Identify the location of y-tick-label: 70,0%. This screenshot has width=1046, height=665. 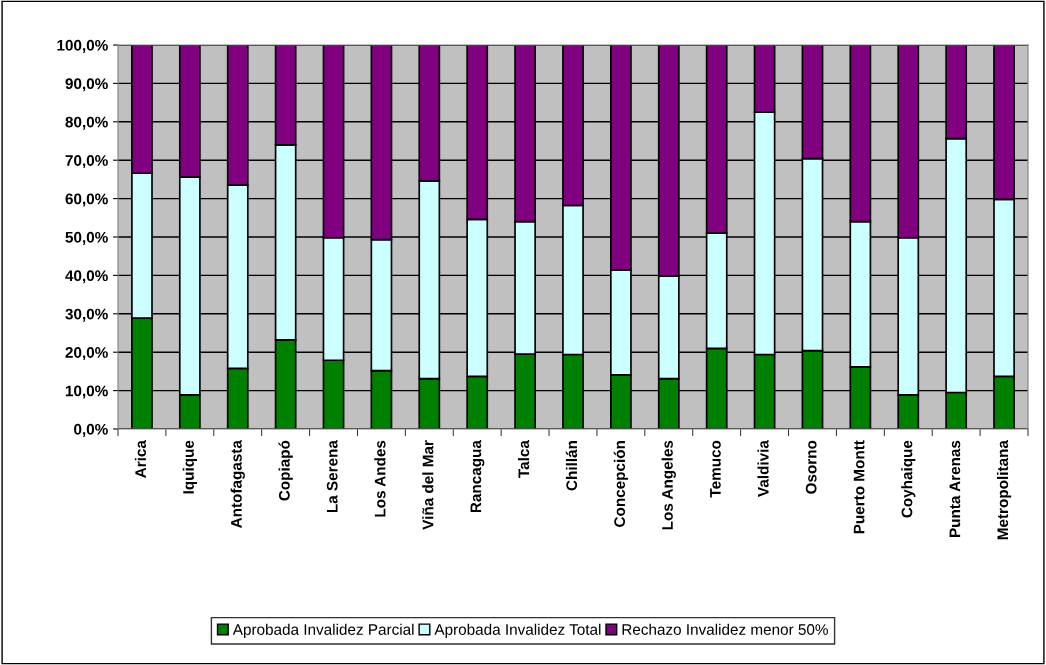
(86, 162).